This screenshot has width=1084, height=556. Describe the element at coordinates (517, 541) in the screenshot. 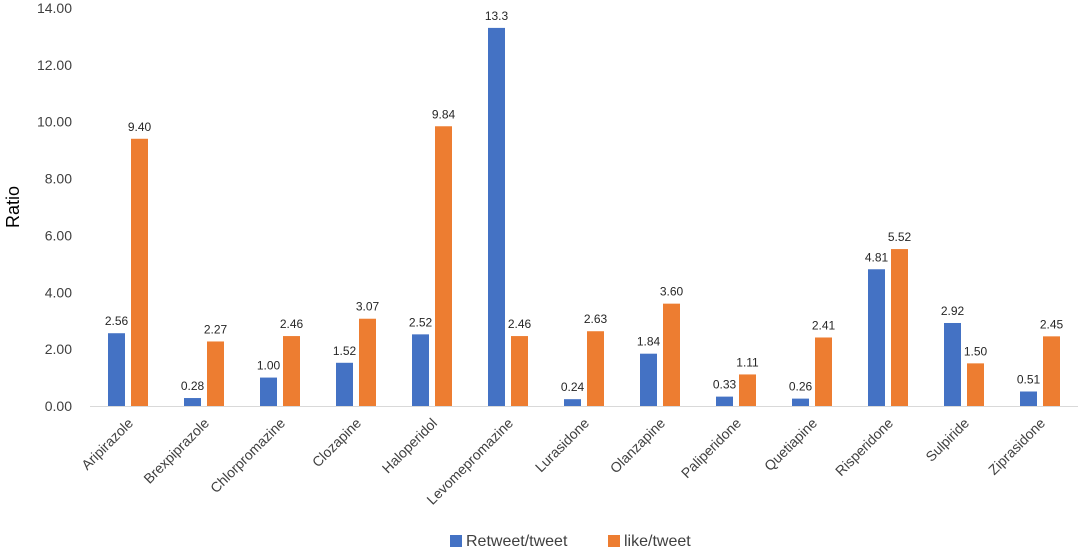

I see `legend-label-retweet: Retweet/tweet` at that location.